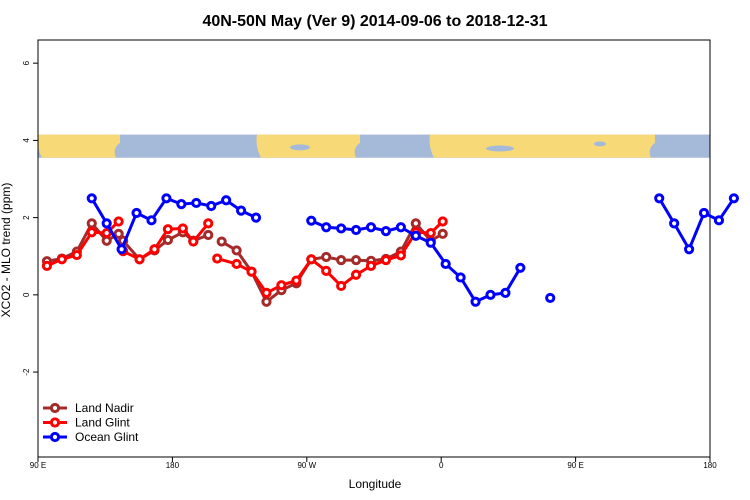 The height and width of the screenshot is (500, 750). What do you see at coordinates (107, 437) in the screenshot?
I see `legend-label: Ocean Glint` at bounding box center [107, 437].